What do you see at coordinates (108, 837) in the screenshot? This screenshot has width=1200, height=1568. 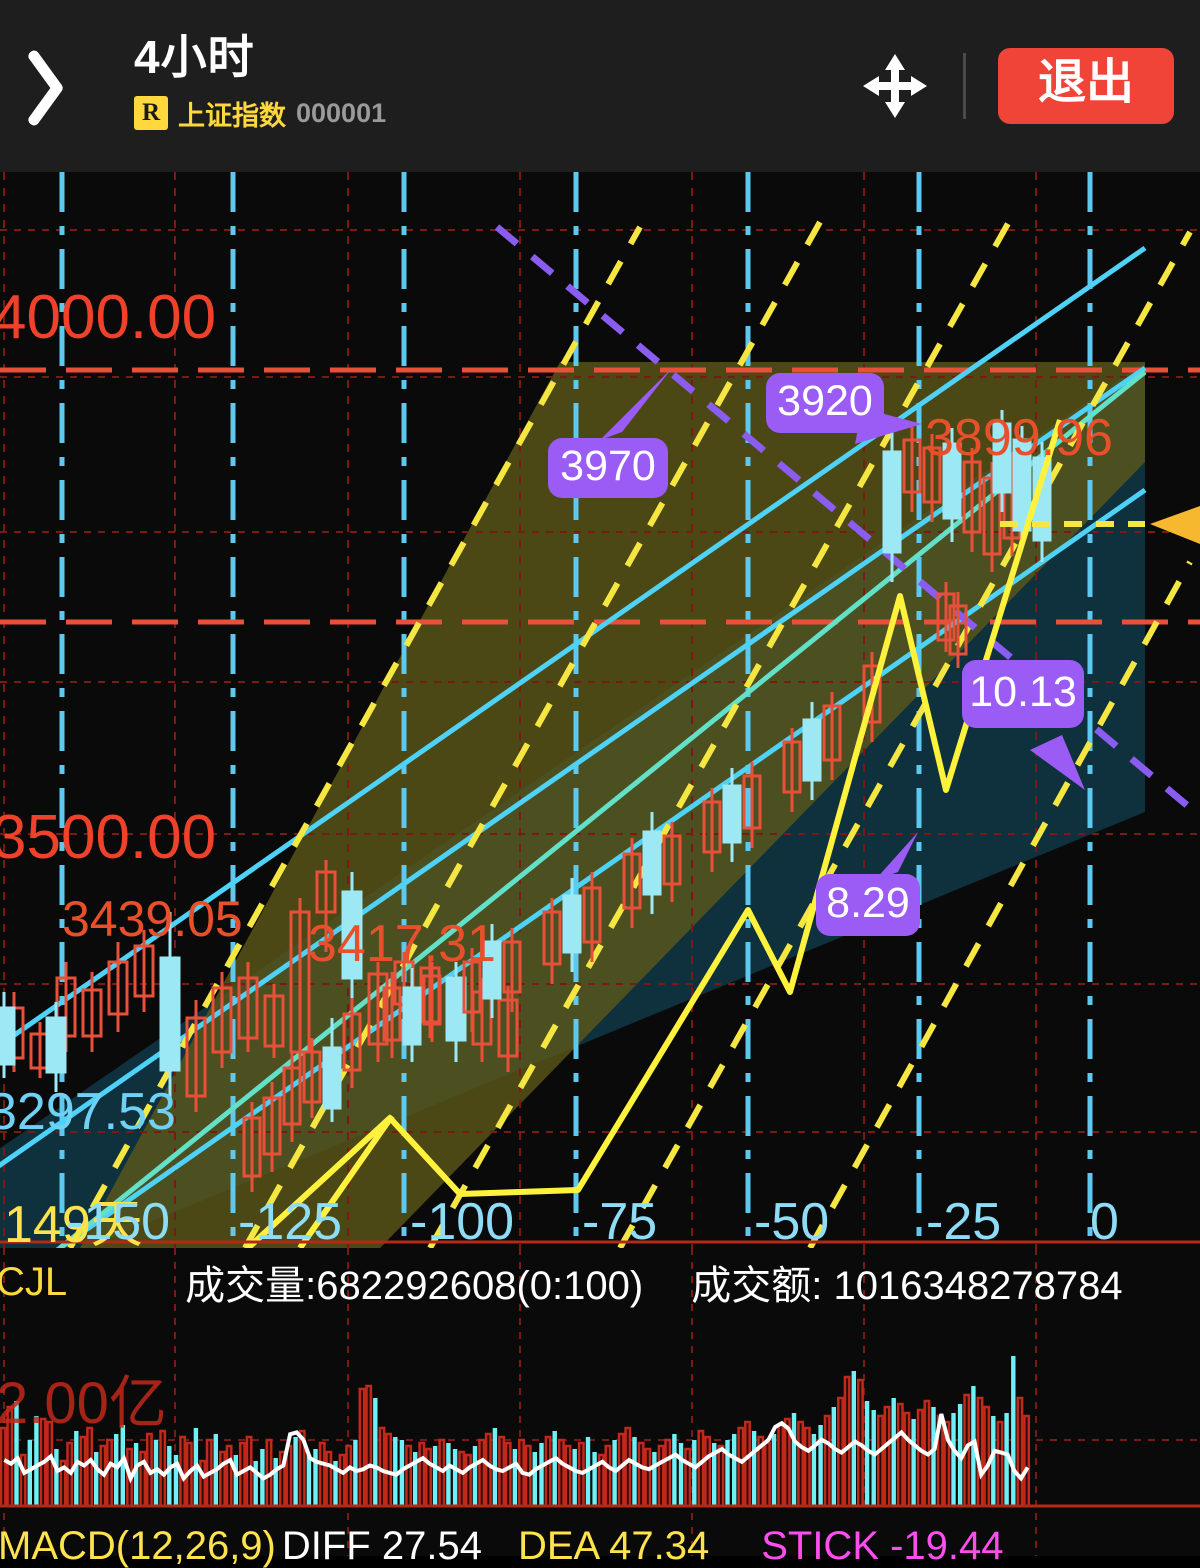 I see `y-label-3500: 3500.00` at bounding box center [108, 837].